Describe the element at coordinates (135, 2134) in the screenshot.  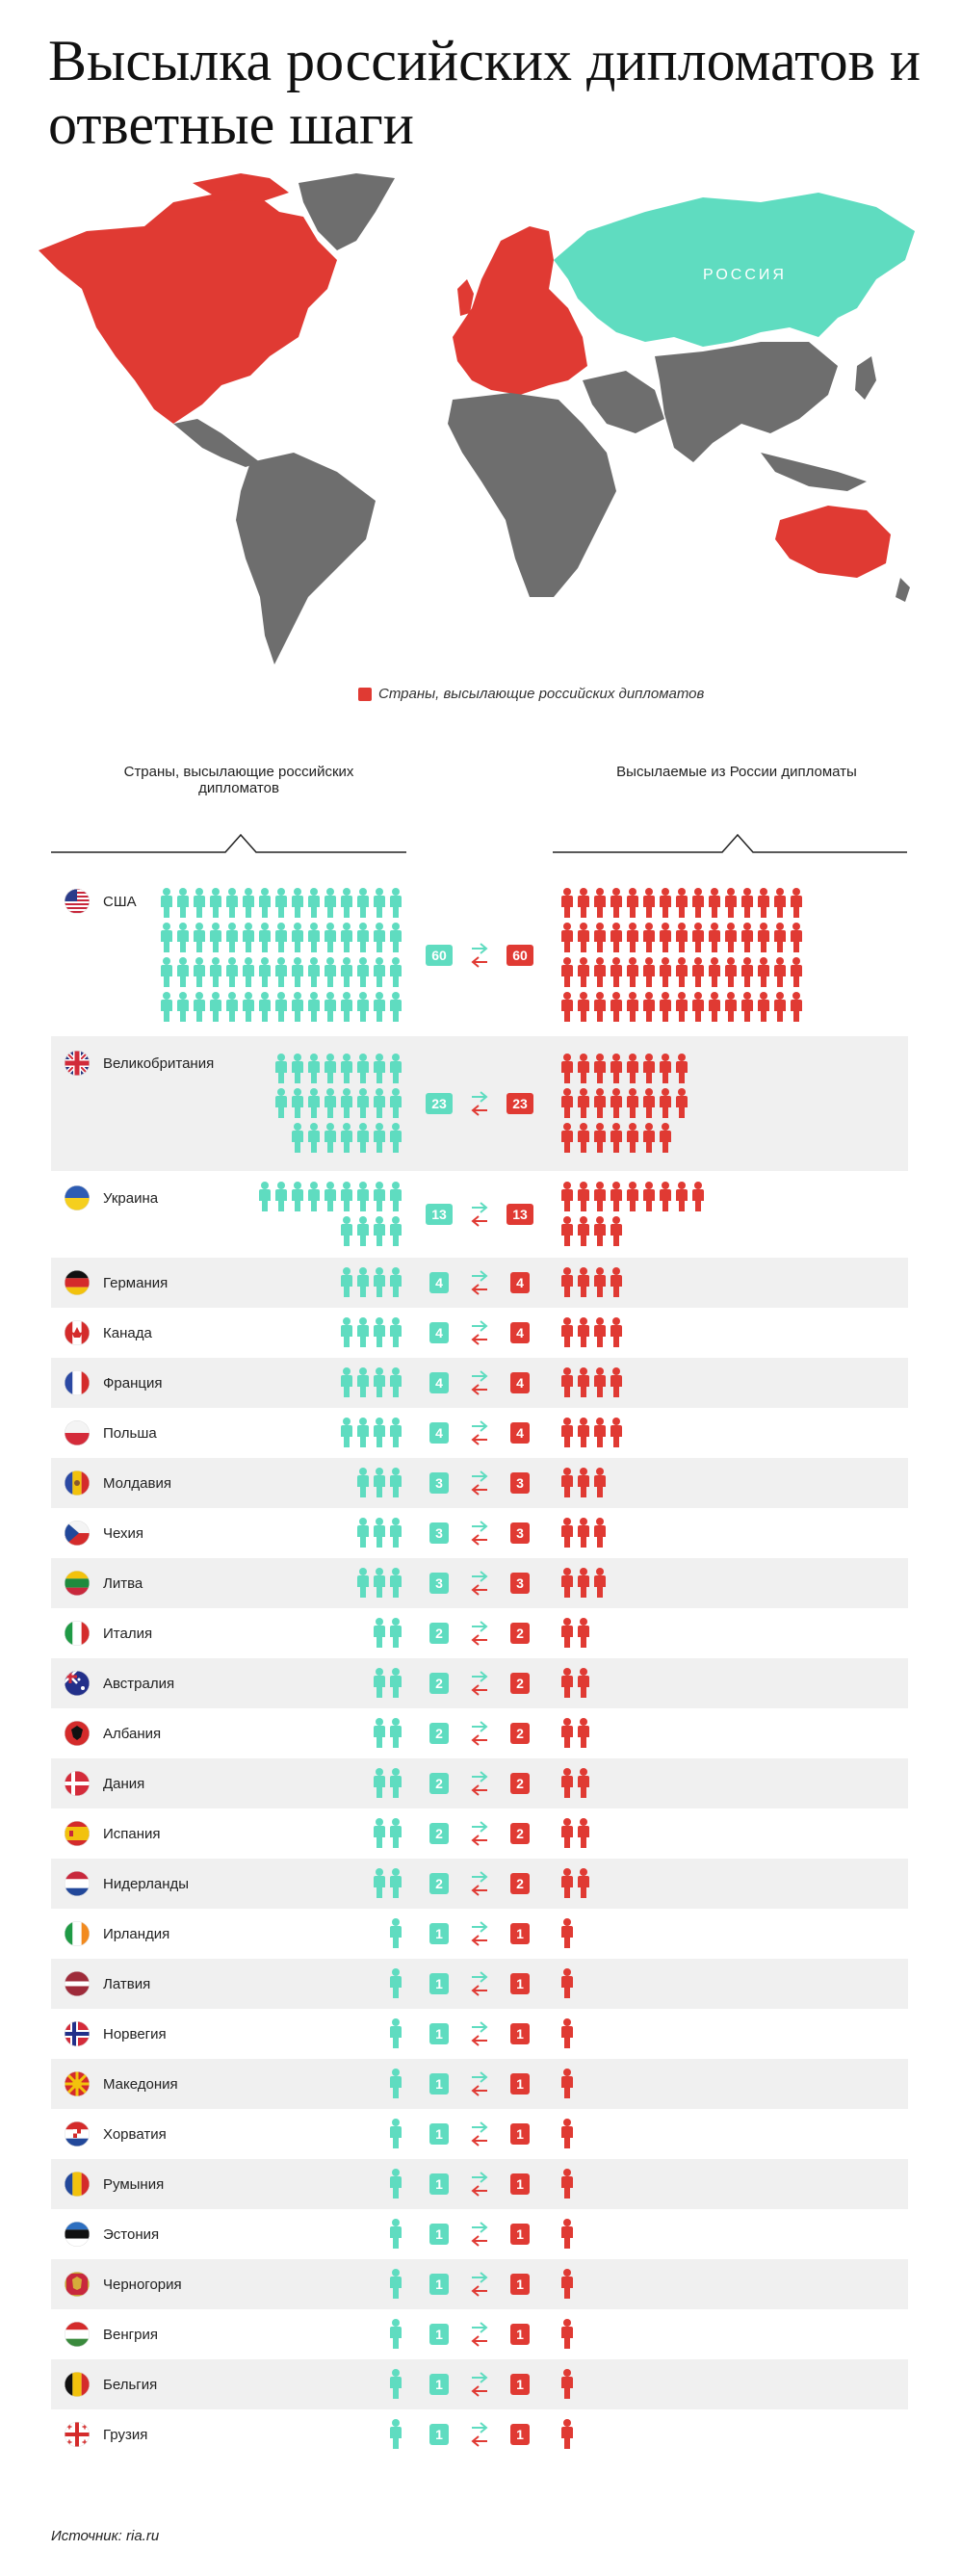
I see `country-name: Хорватия` at that location.